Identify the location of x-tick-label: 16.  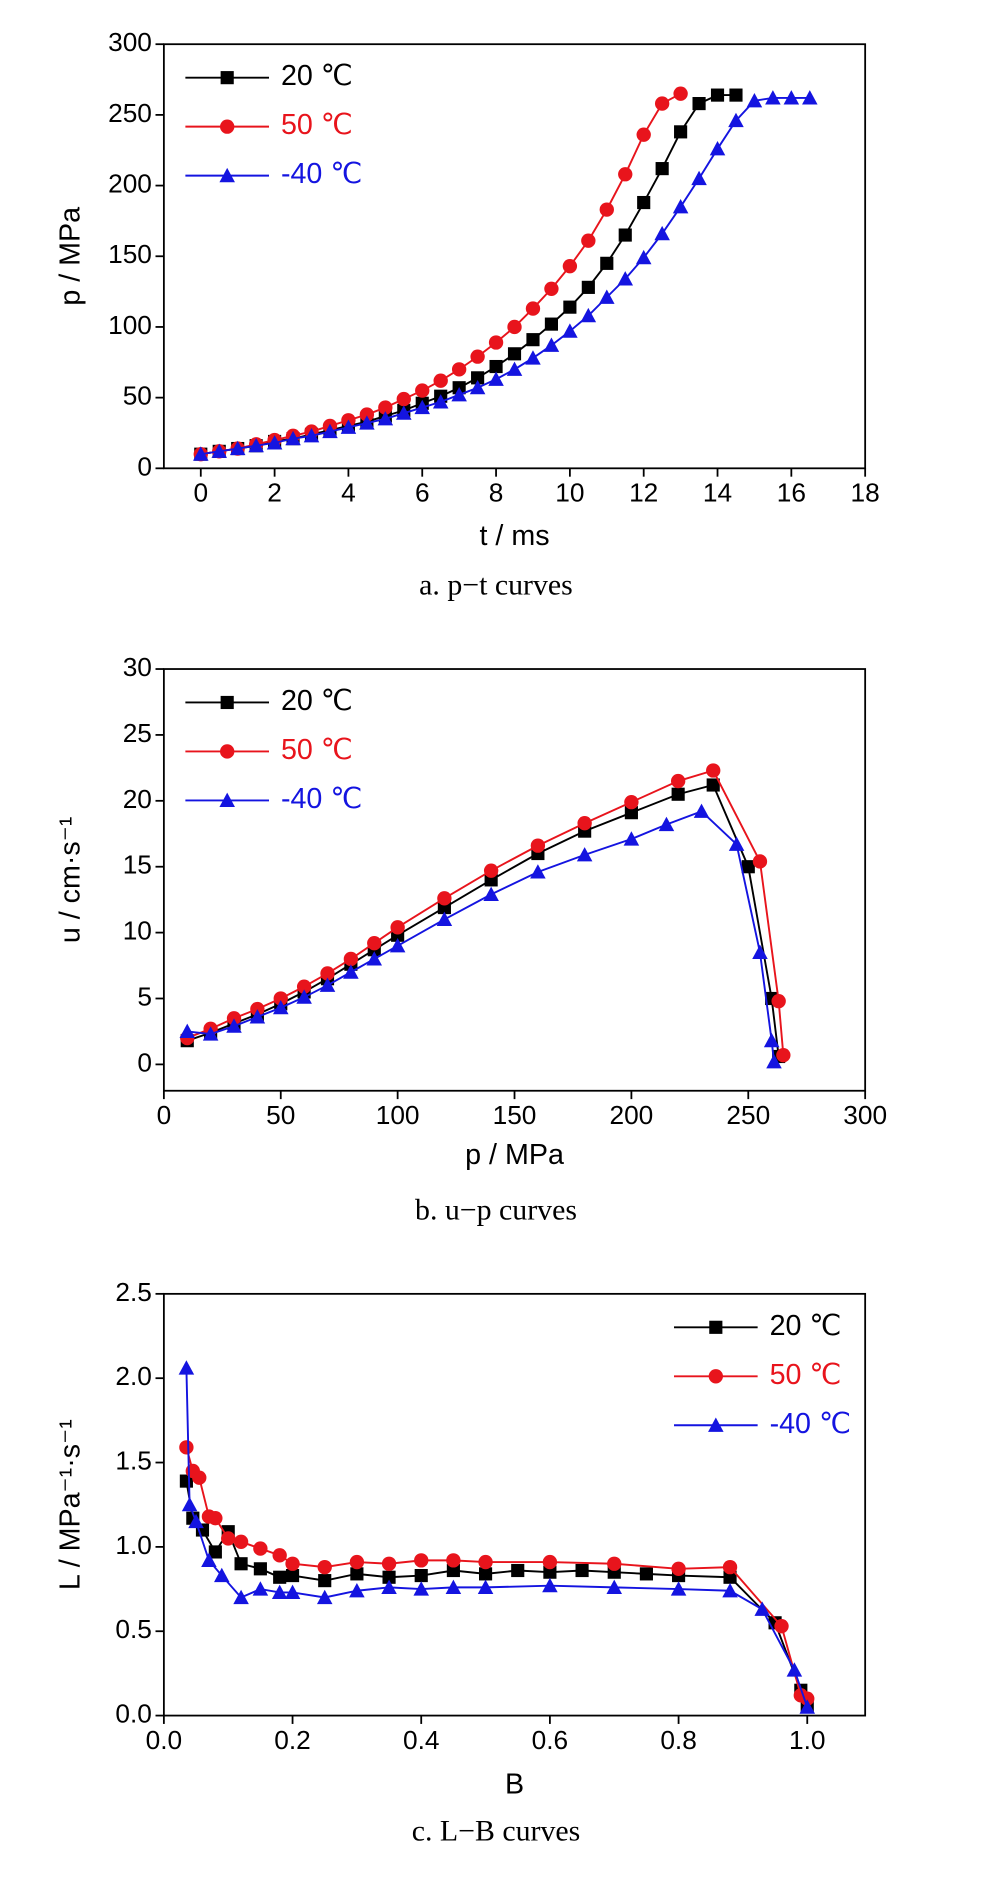
(791, 493).